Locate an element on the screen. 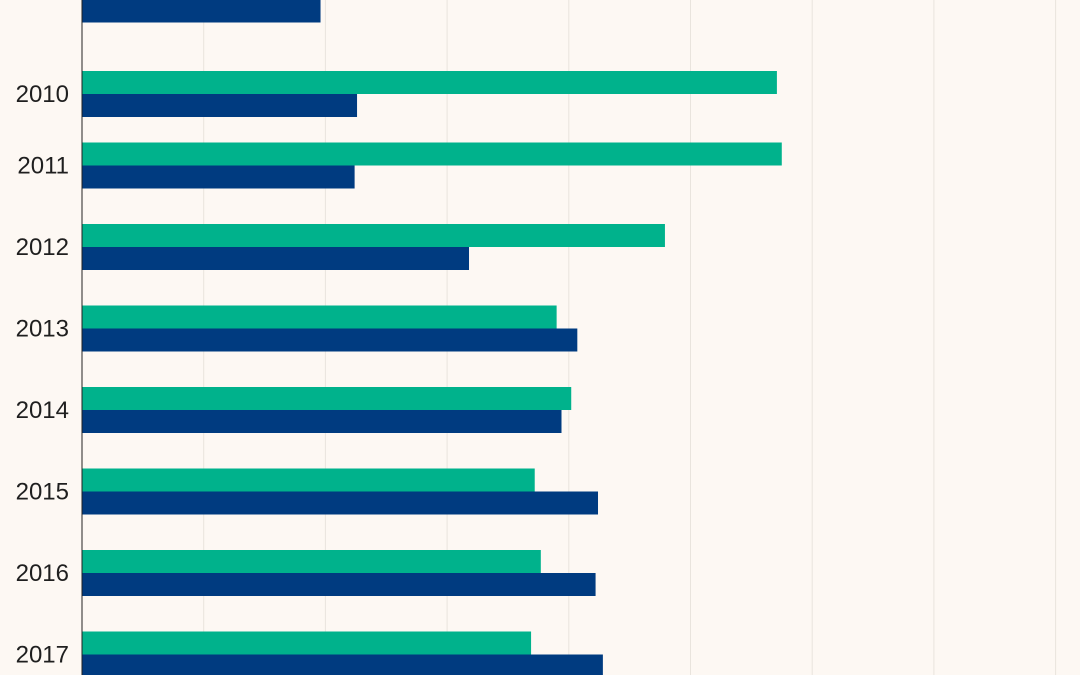 The height and width of the screenshot is (675, 1080). category-label-2010: 2010 is located at coordinates (42, 94).